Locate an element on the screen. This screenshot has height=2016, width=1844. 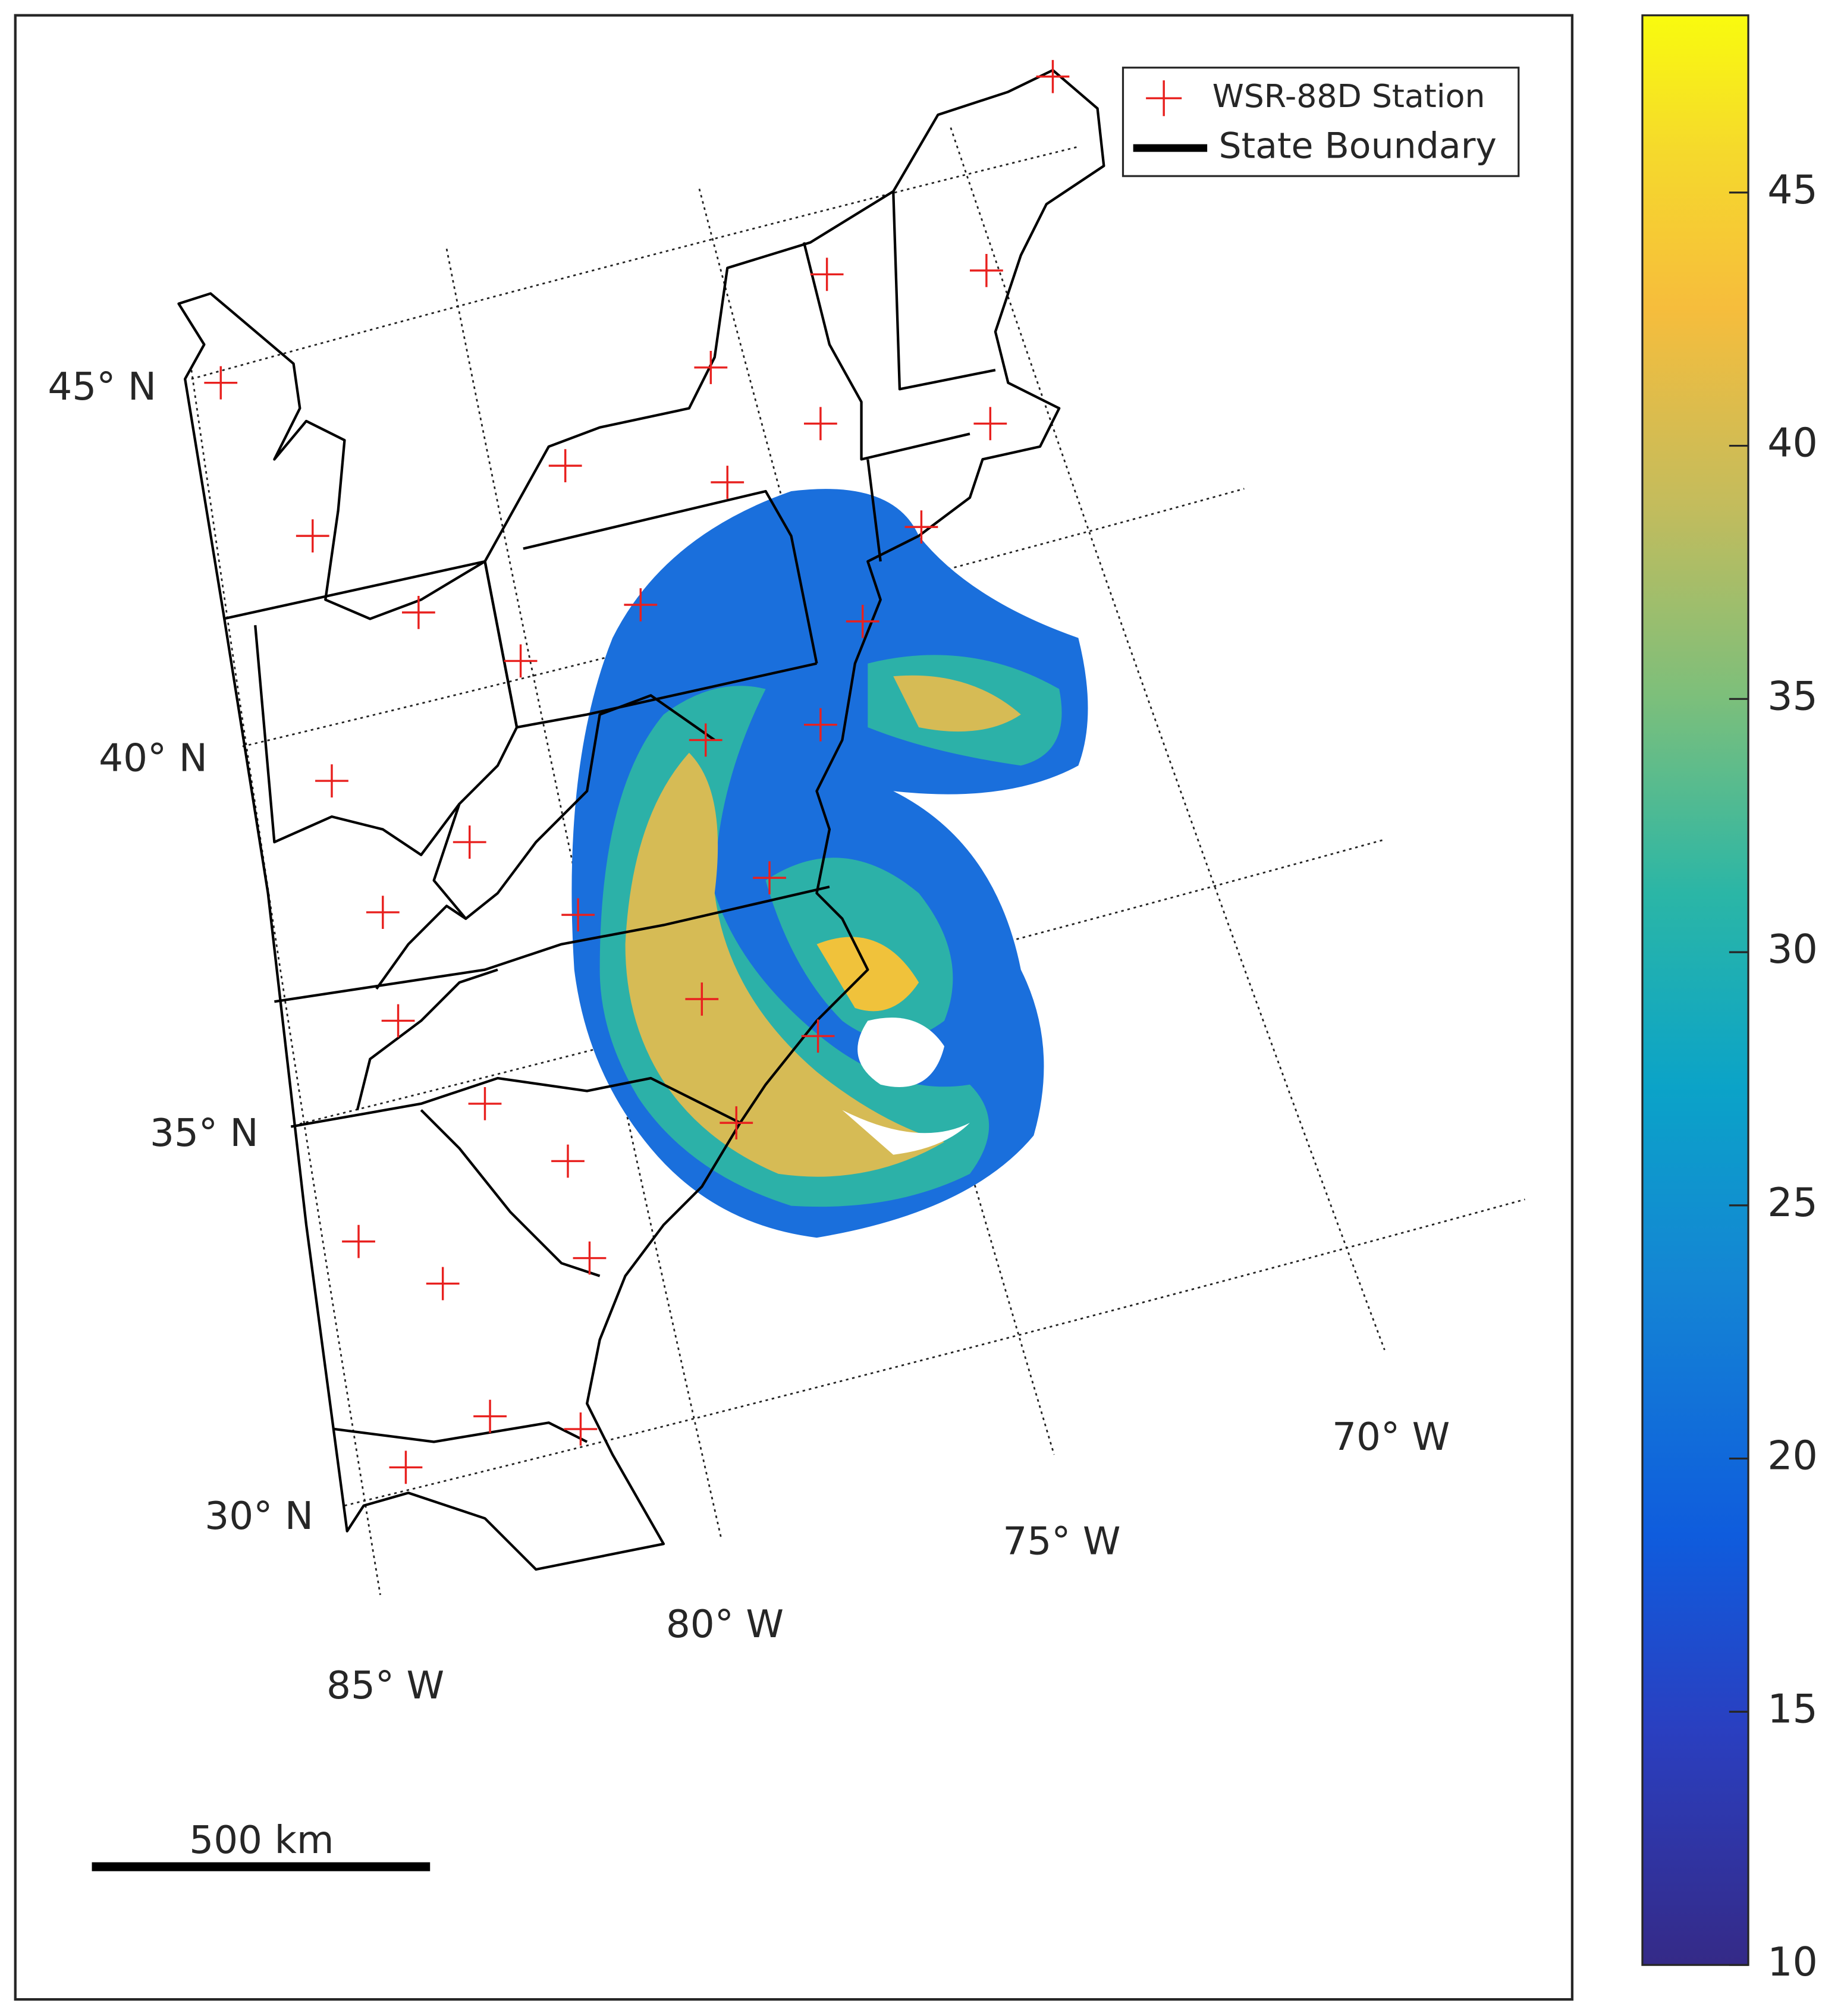
lat-label: 40° N is located at coordinates (153, 758).